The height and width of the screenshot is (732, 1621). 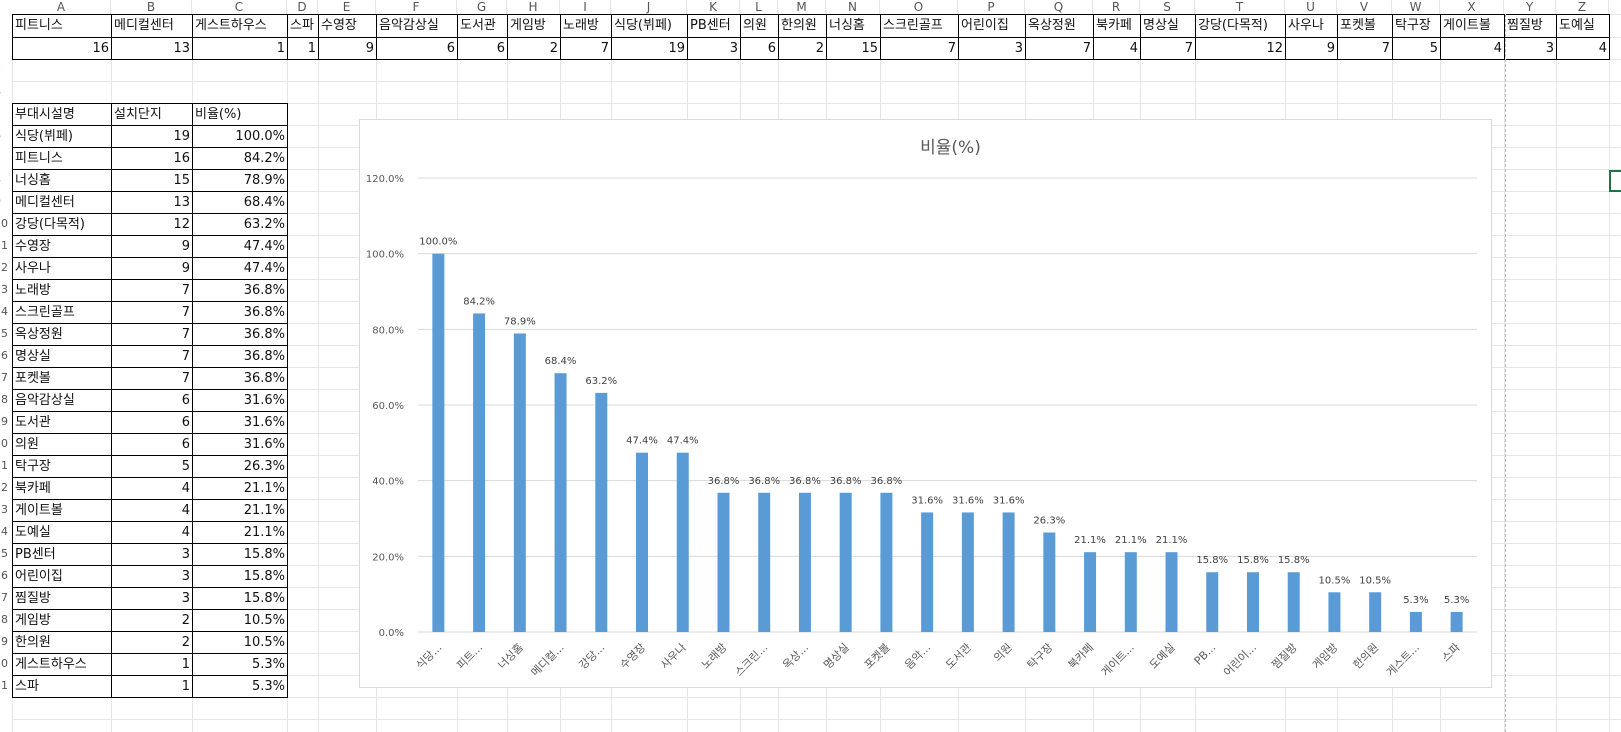 What do you see at coordinates (62, 290) in the screenshot?
I see `table-cell: 노래방` at bounding box center [62, 290].